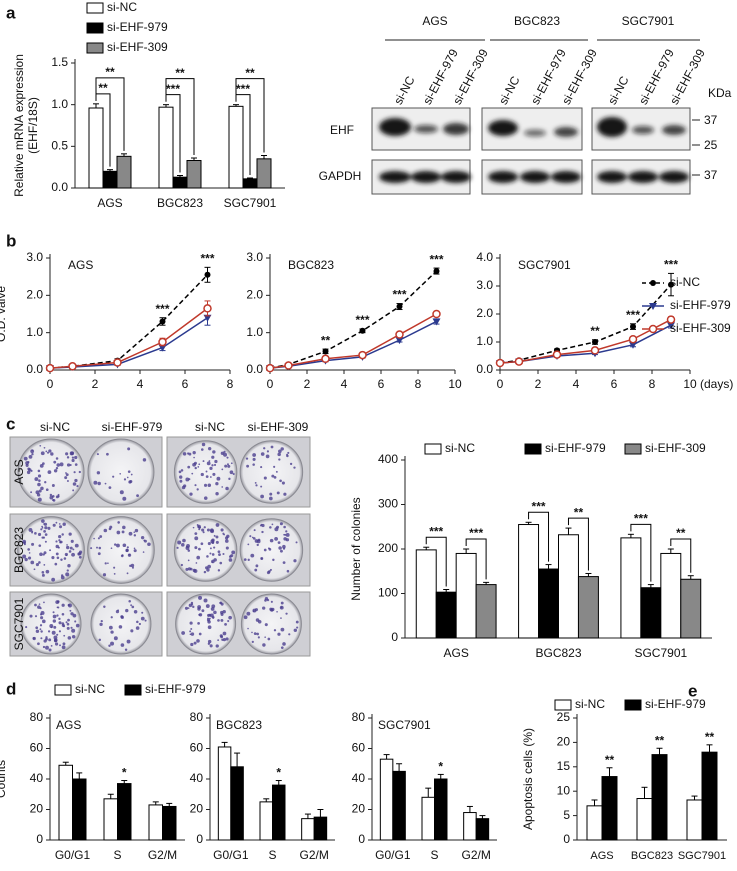  What do you see at coordinates (311, 265) in the screenshot?
I see `chart-title: BGC823` at bounding box center [311, 265].